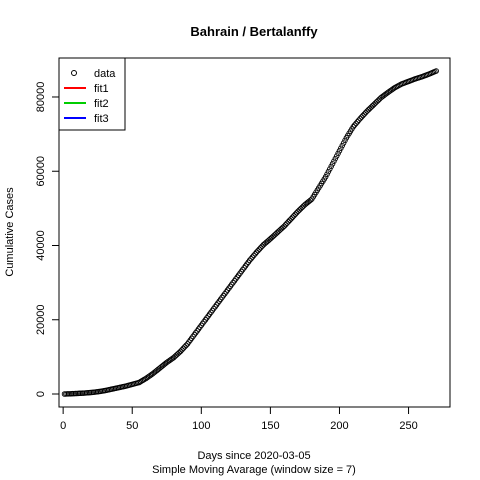  What do you see at coordinates (253, 456) in the screenshot?
I see `x-axis-label: Days since 2020-03-05` at bounding box center [253, 456].